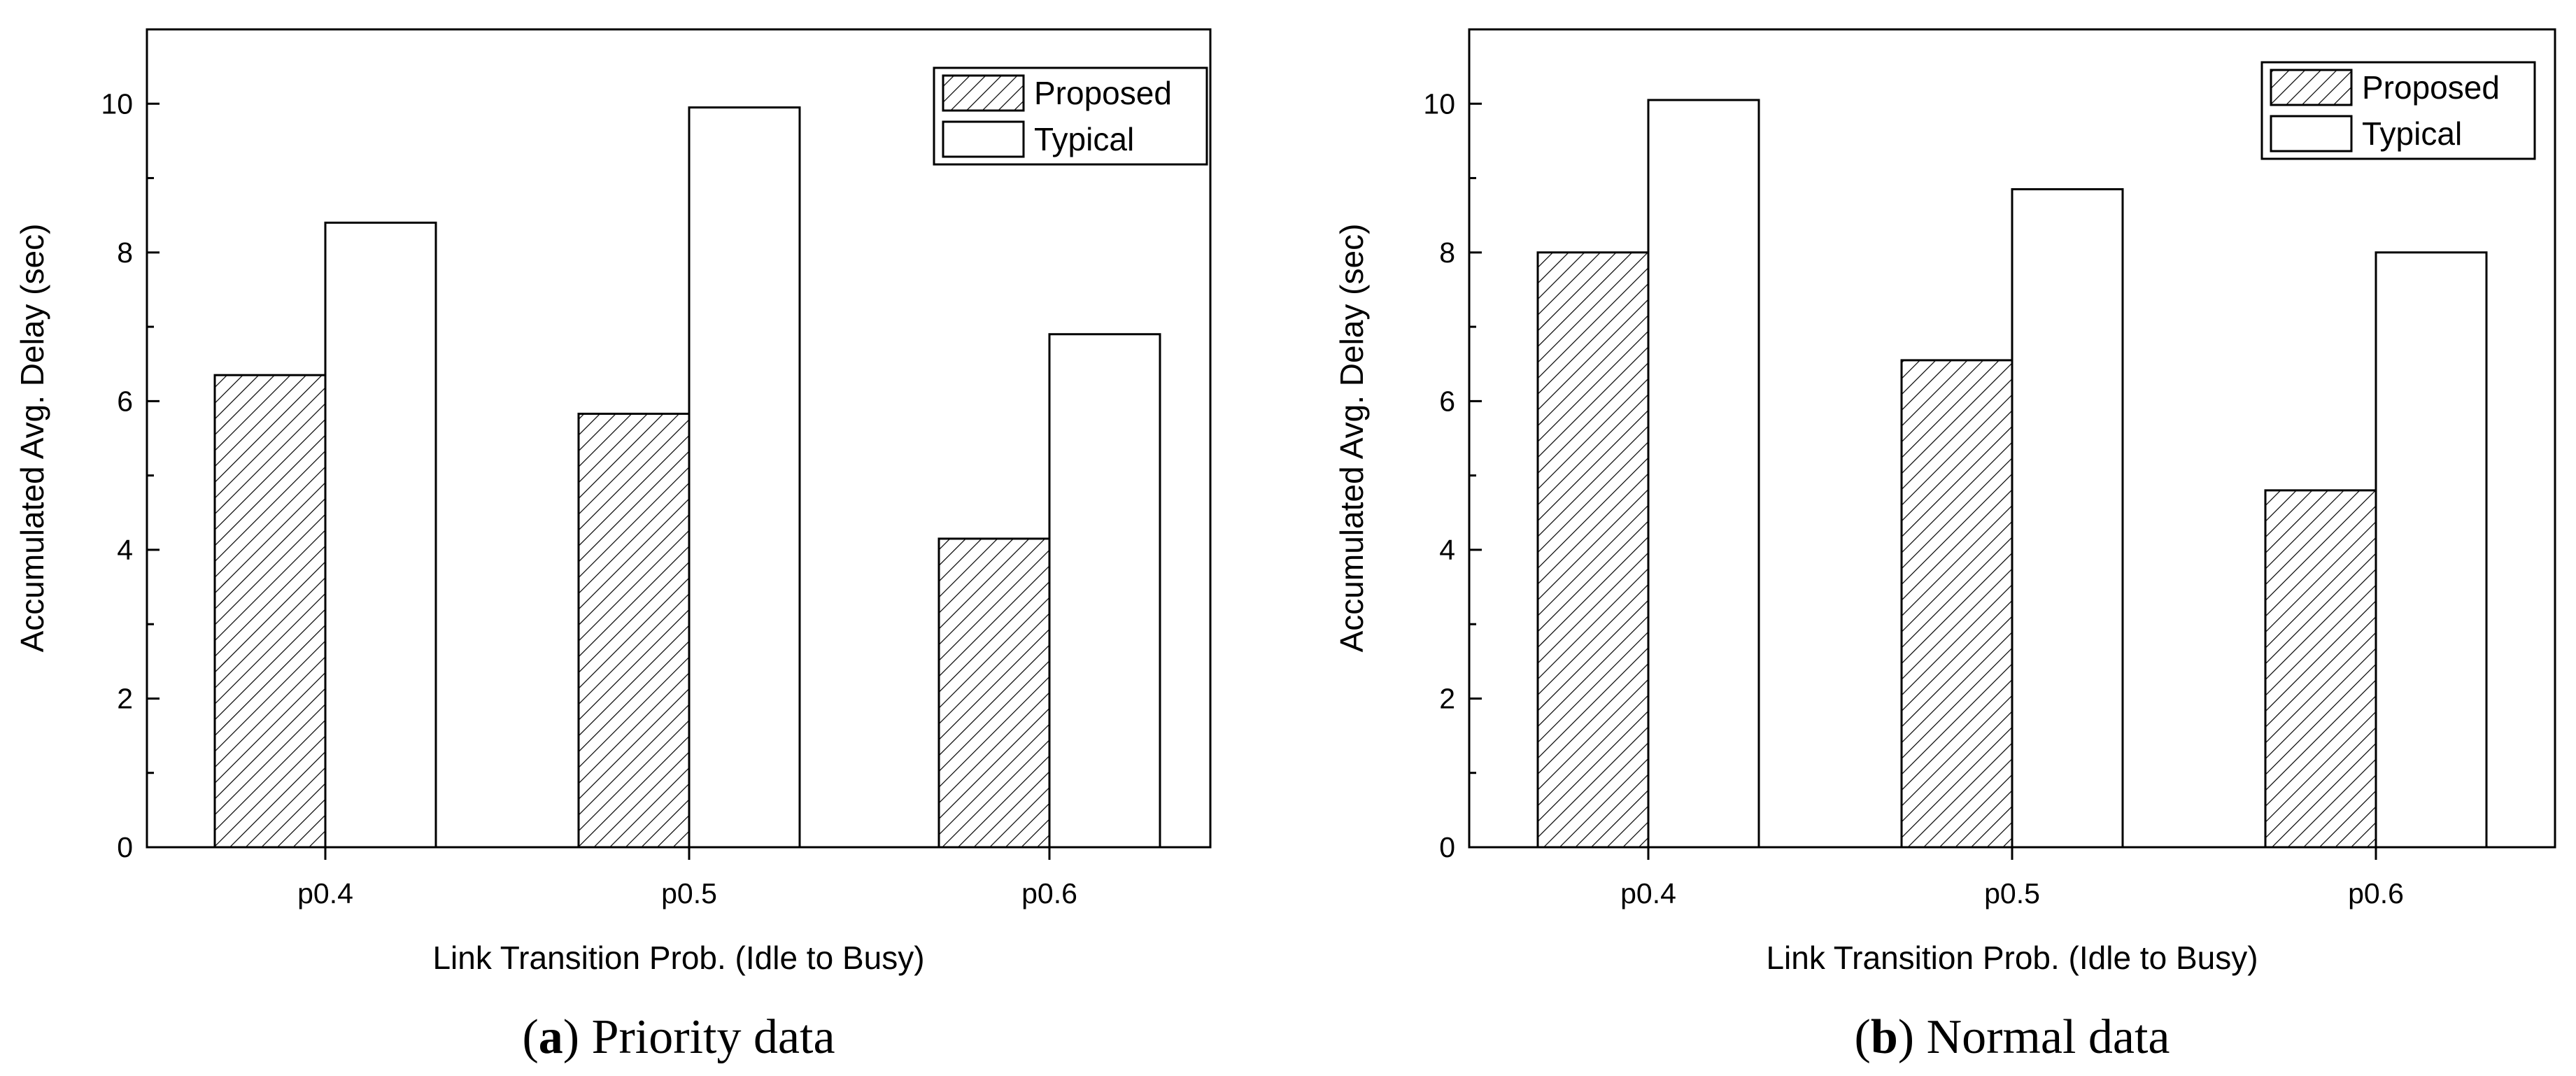 The image size is (2576, 1076). I want to click on y-axis-title-b: Accumulated Avg. Delay (sec), so click(1351, 438).